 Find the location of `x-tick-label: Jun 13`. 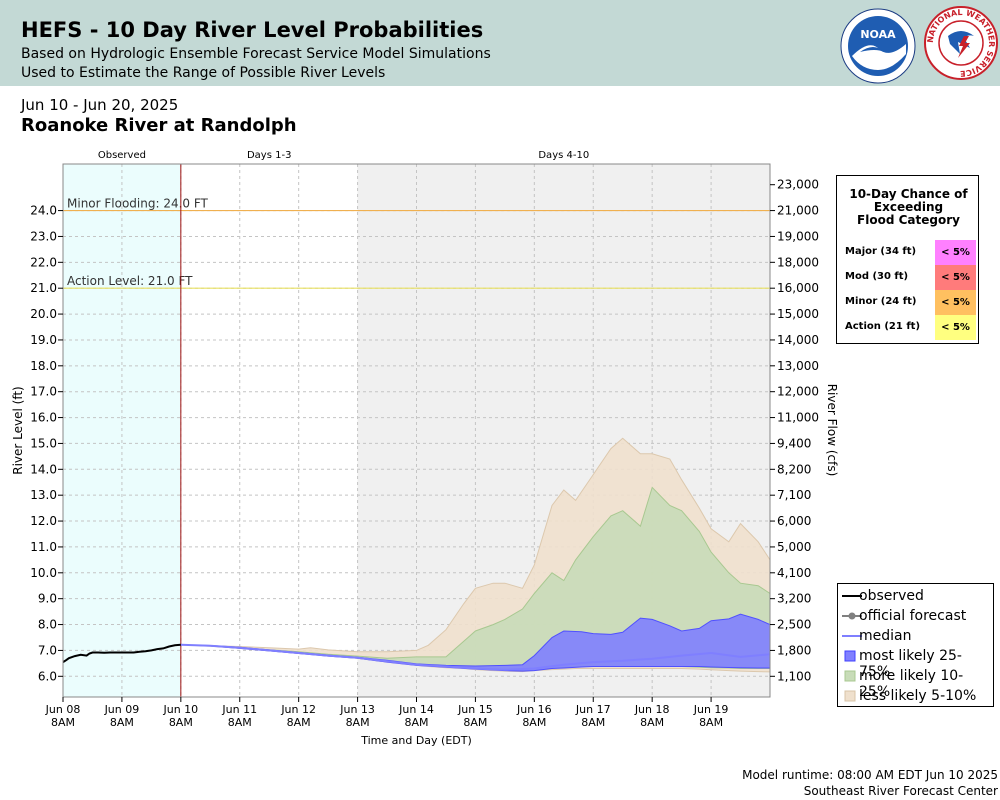

x-tick-label: Jun 13 is located at coordinates (357, 709).